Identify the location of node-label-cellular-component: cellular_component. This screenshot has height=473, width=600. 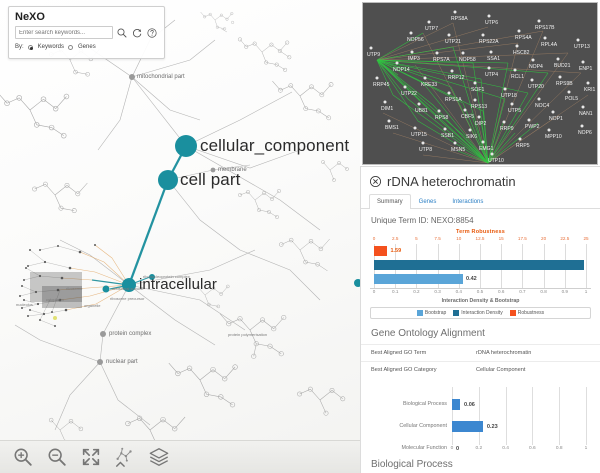
(275, 145).